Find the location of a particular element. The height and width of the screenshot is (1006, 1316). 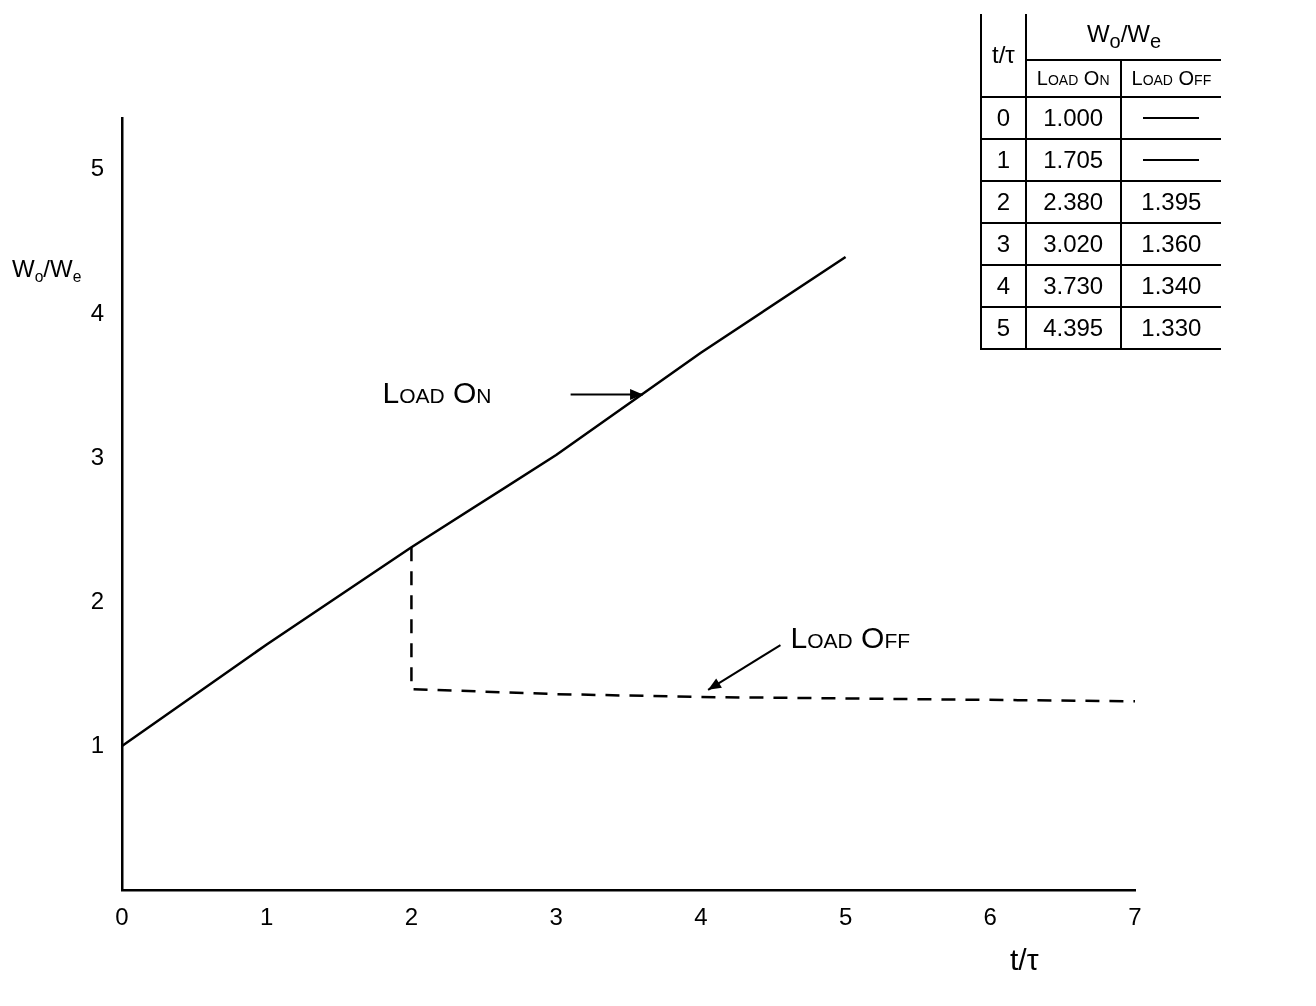

x-tick-label: 2 is located at coordinates (411, 917).